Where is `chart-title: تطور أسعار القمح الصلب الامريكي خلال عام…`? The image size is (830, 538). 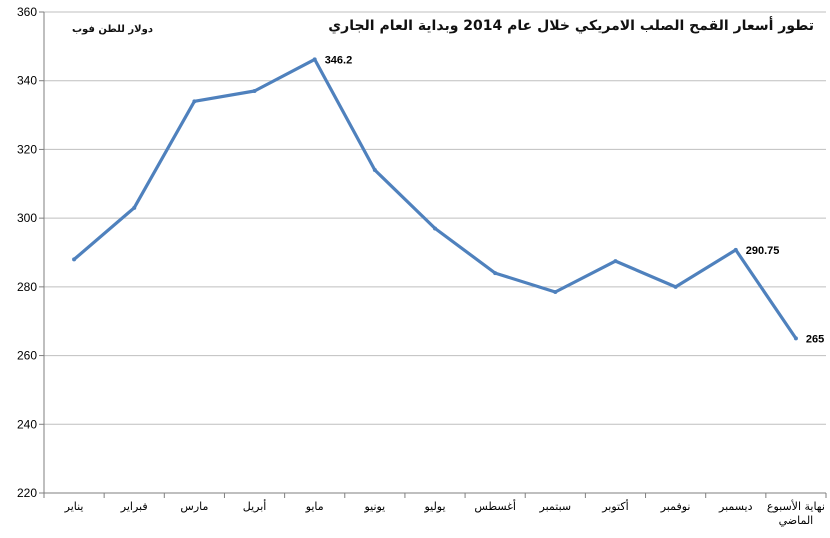
chart-title: تطور أسعار القمح الصلب الامريكي خلال عام… is located at coordinates (571, 26).